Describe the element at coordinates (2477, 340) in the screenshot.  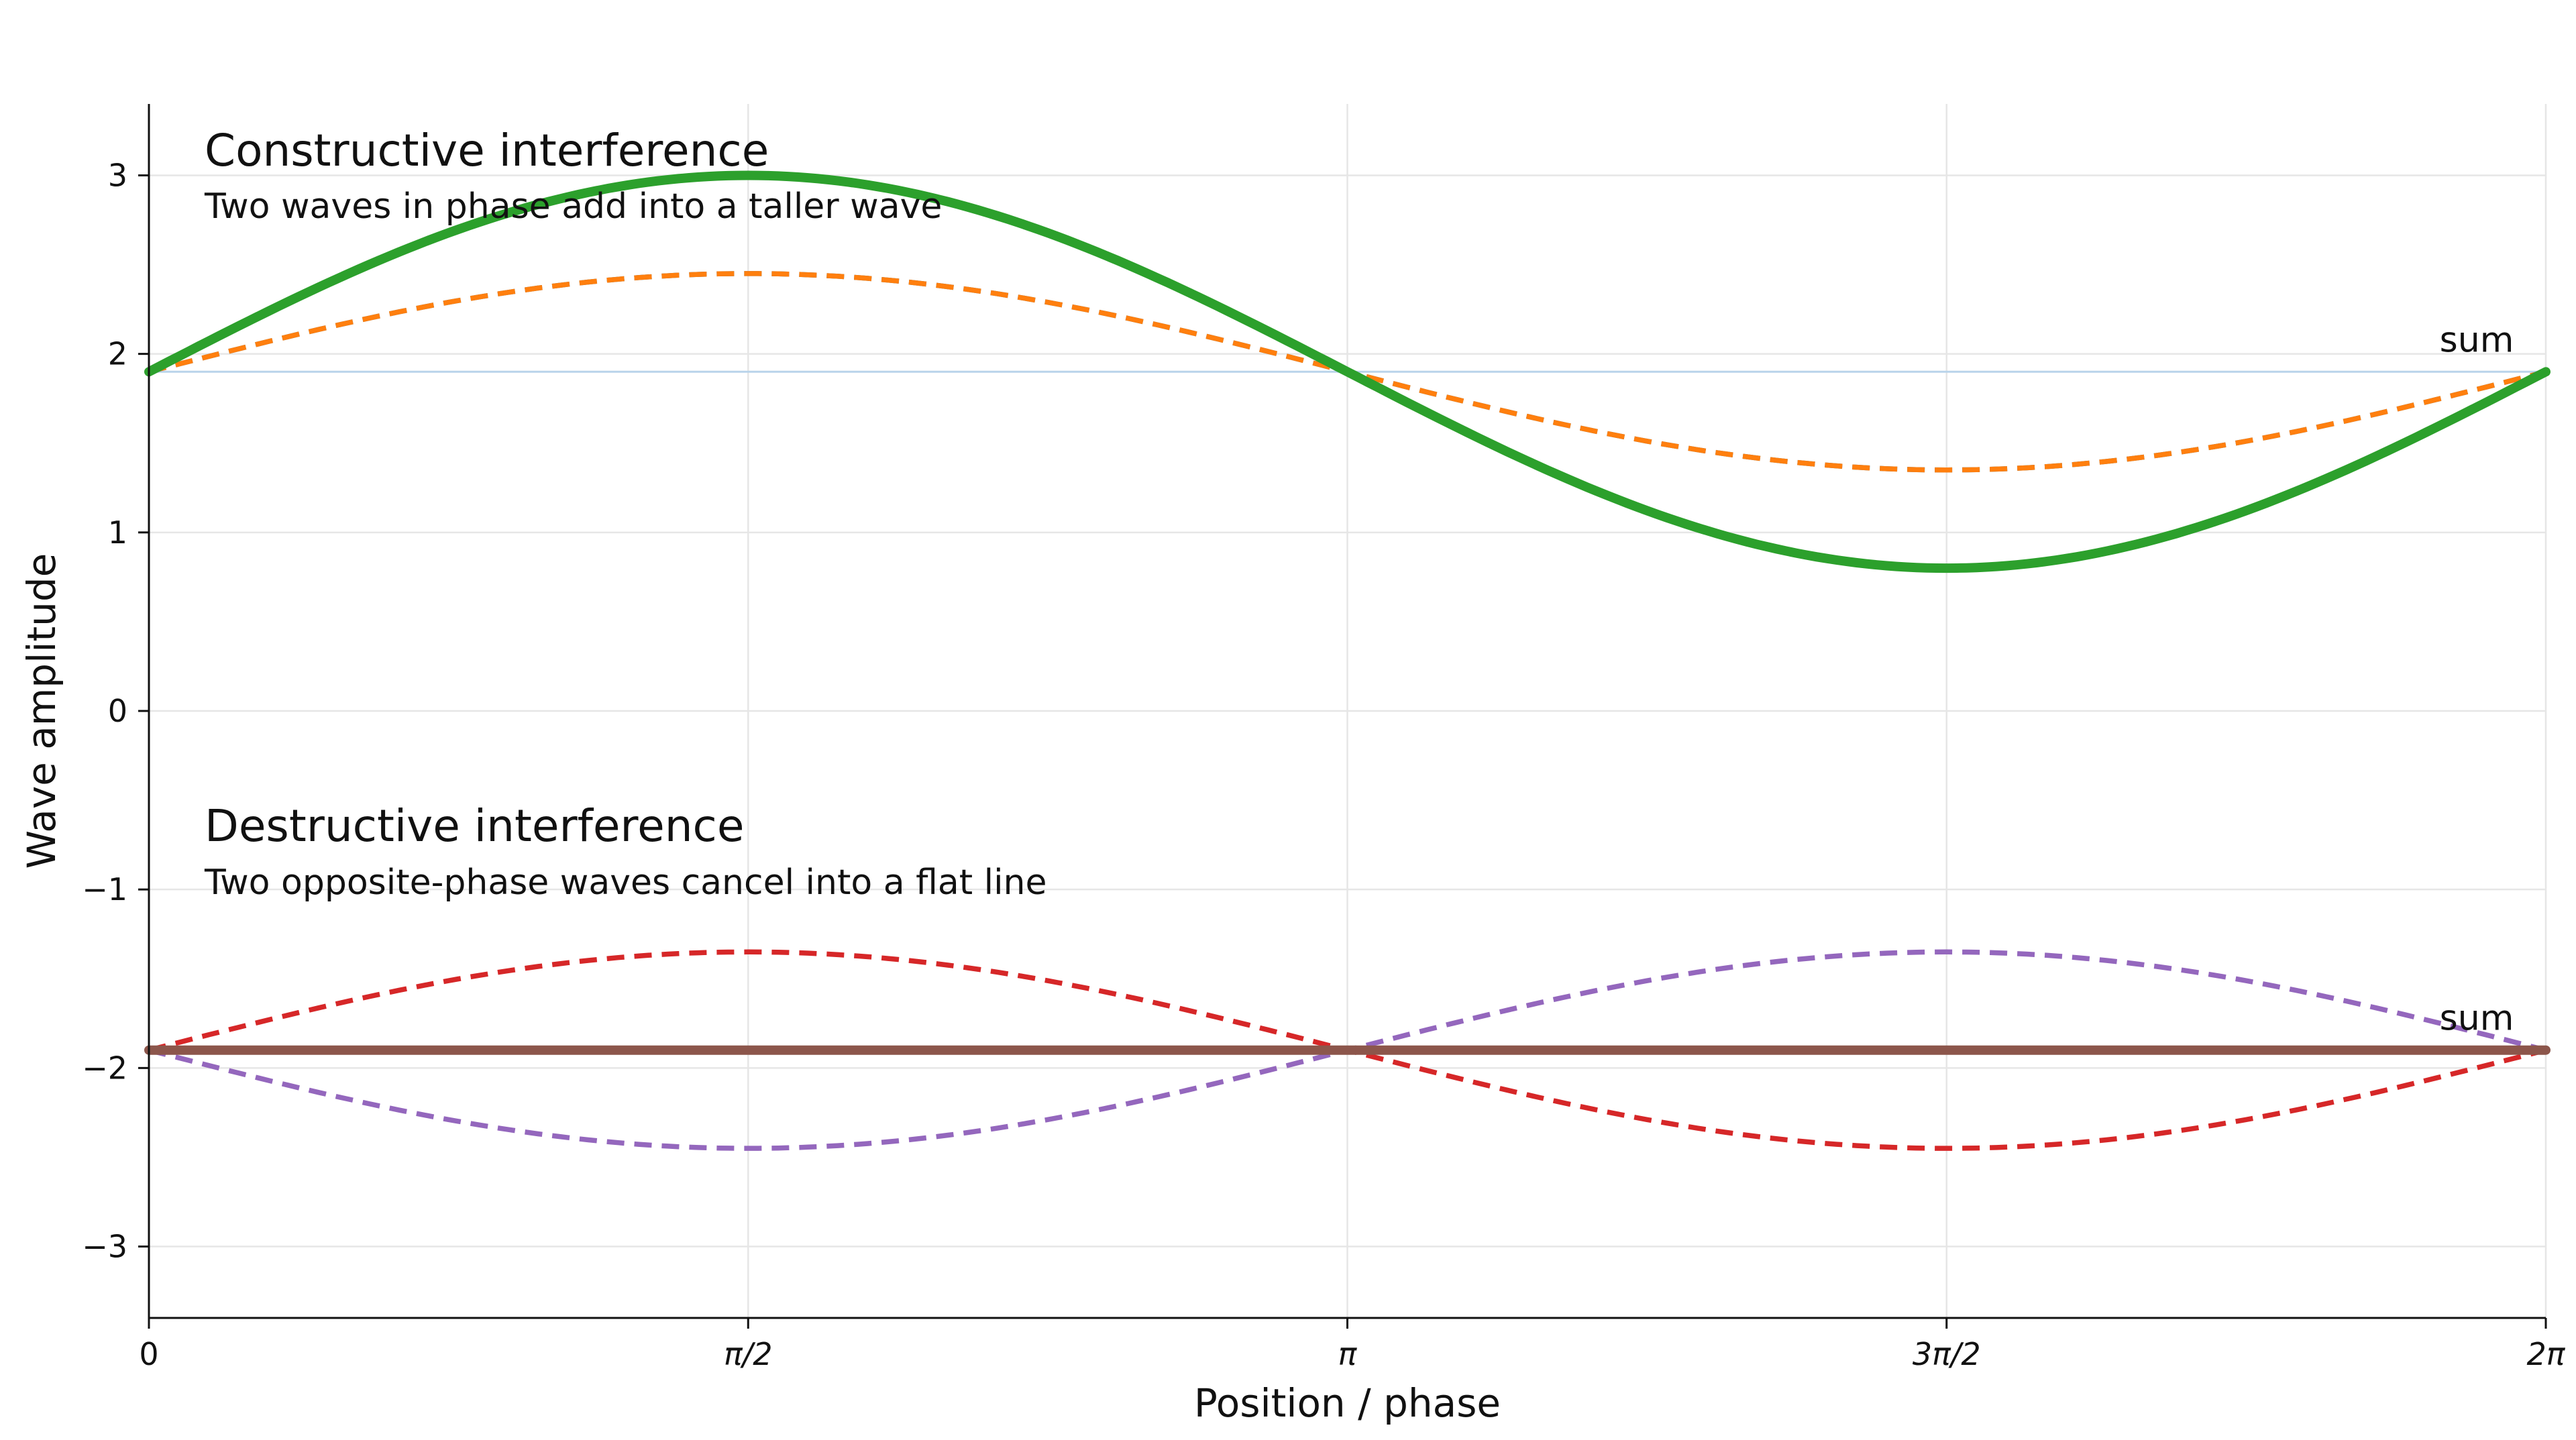
I see `constructive-sum-label: sum` at that location.